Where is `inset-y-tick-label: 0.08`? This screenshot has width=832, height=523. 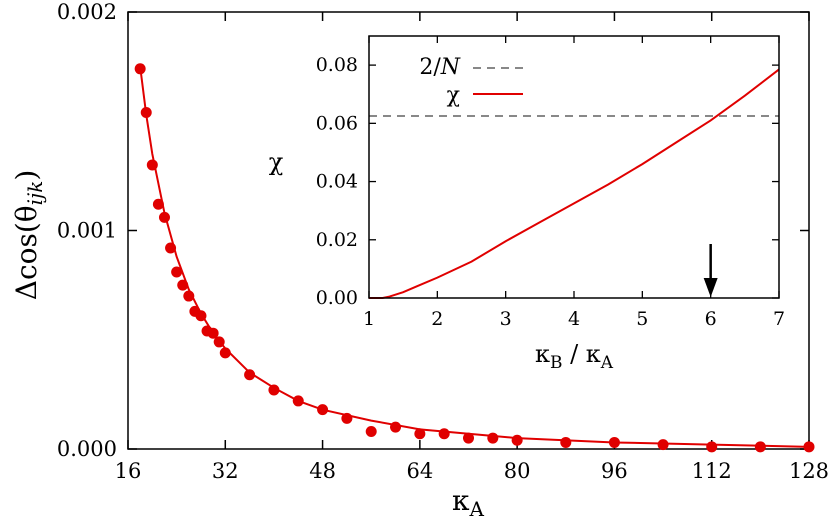
inset-y-tick-label: 0.08 is located at coordinates (337, 65).